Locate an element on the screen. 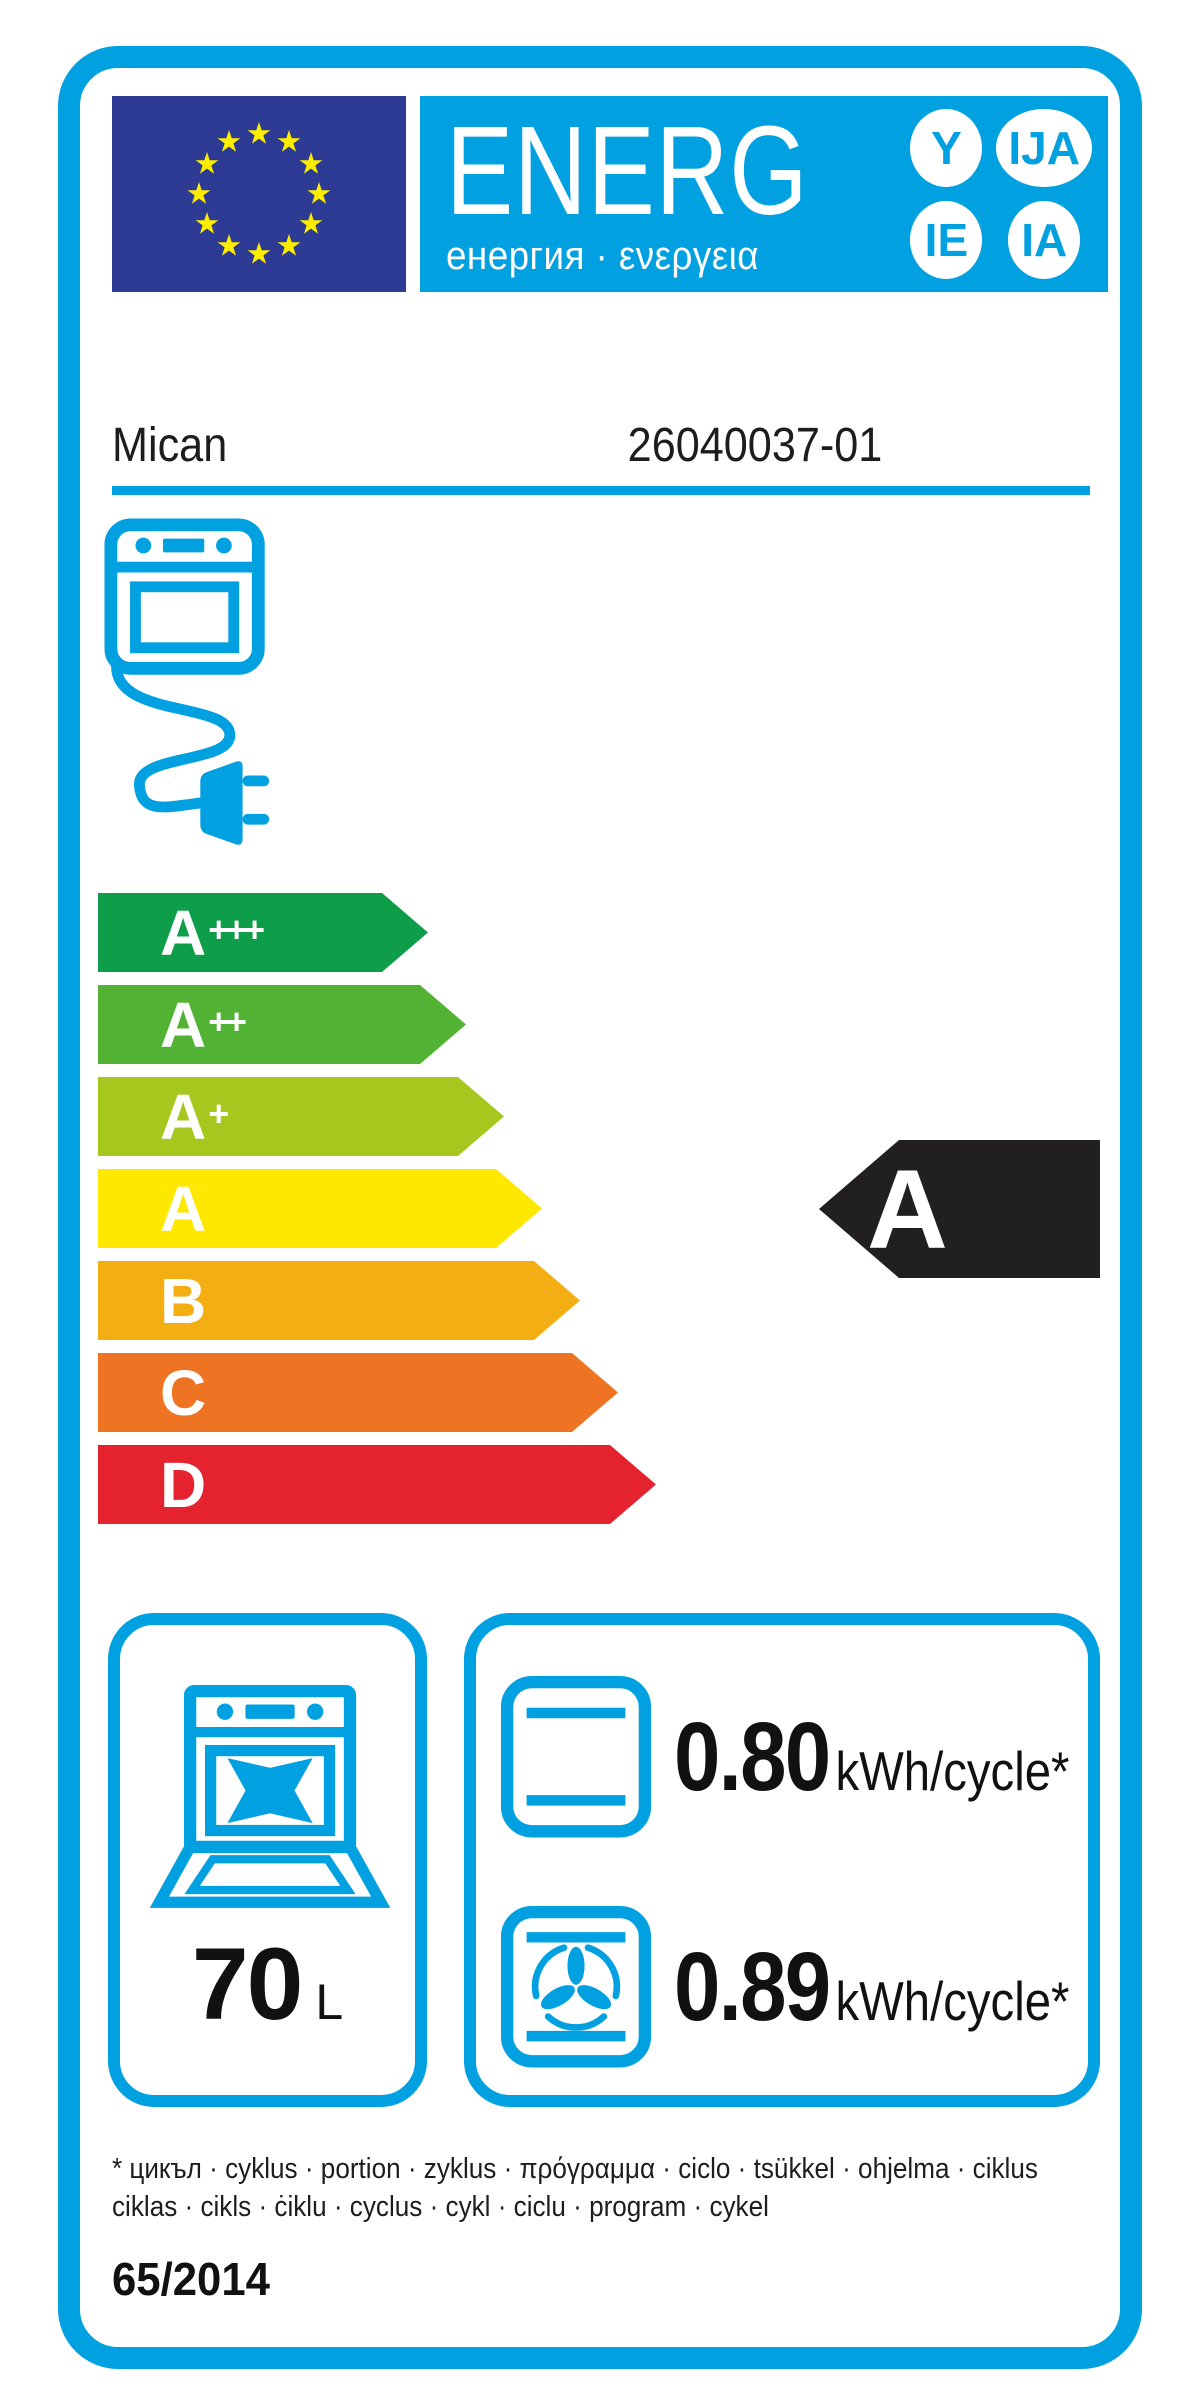  energy-logo-panel: ENERG енергия · ενεργεια Y IJA IE IA is located at coordinates (764, 194).